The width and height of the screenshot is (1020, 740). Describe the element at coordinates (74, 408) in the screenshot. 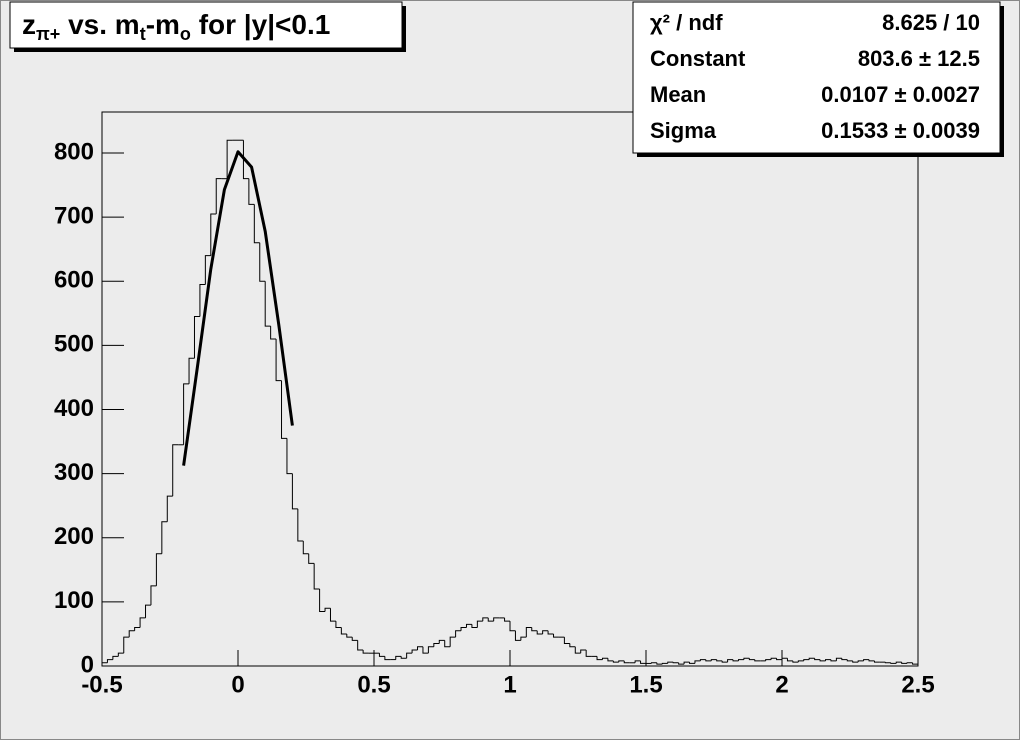

I see `y-tick-label: 400` at that location.